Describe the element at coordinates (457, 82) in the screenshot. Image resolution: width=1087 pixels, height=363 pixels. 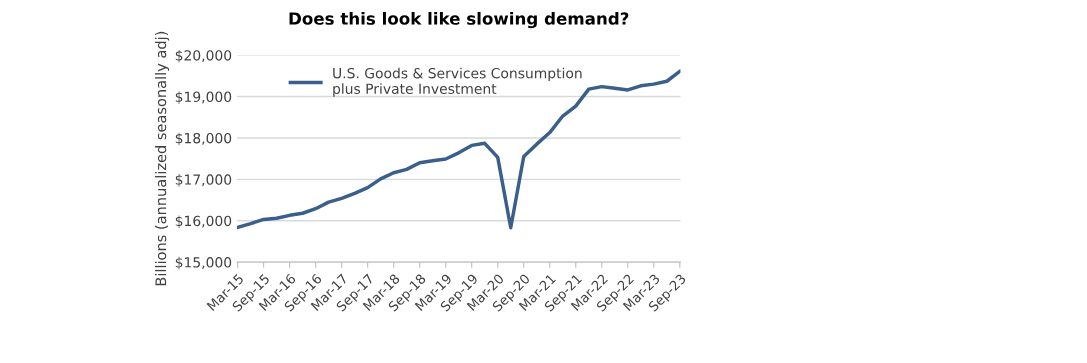
I see `legend-label: U.S. Goods & Services Consumption plus Private Investment` at that location.